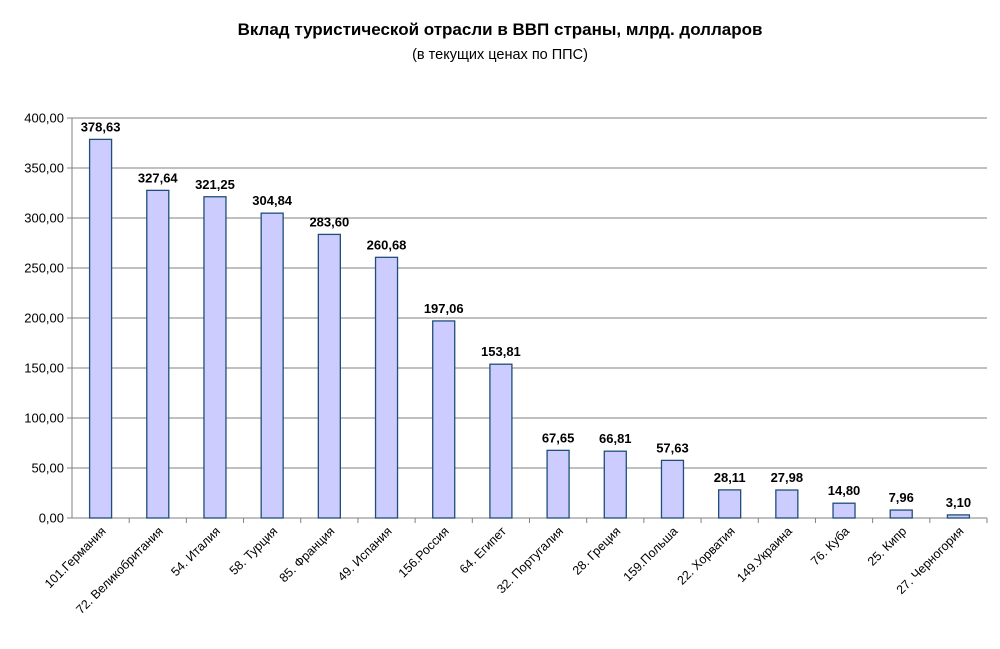 The image size is (1000, 649). I want to click on chart-subtitle: (в текущих ценах по ППС), so click(500, 55).